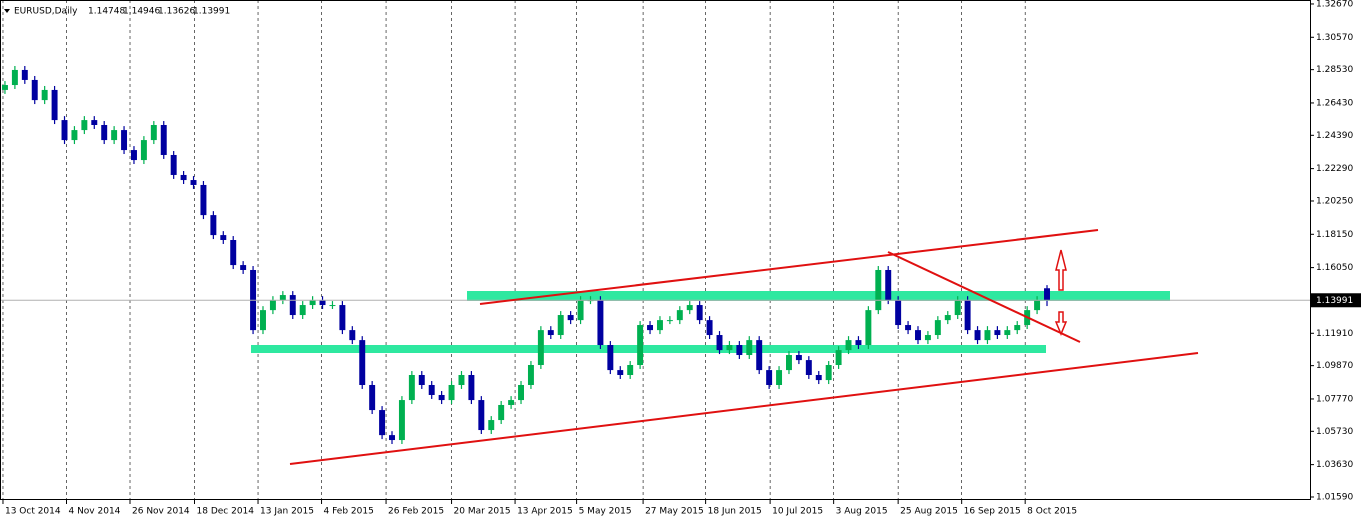  I want to click on dropdown-icon, so click(7, 11).